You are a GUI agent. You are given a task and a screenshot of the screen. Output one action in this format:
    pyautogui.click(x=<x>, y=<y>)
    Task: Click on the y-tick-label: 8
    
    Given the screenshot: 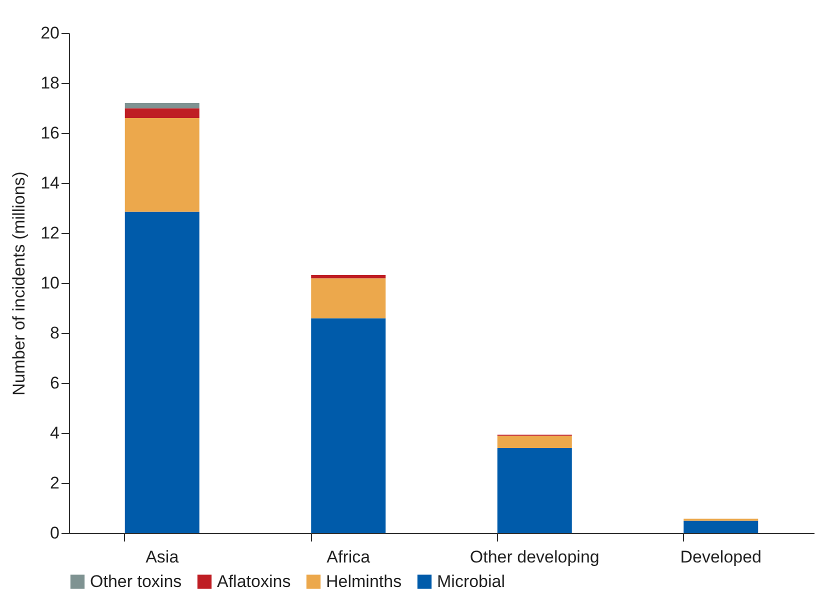 What is the action you would take?
    pyautogui.click(x=55, y=333)
    